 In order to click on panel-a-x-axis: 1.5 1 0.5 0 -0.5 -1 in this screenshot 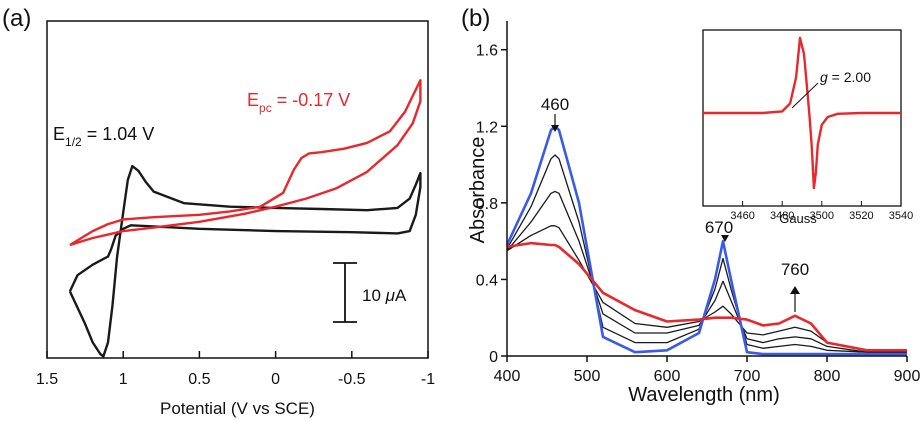, I will do `click(235, 369)`.